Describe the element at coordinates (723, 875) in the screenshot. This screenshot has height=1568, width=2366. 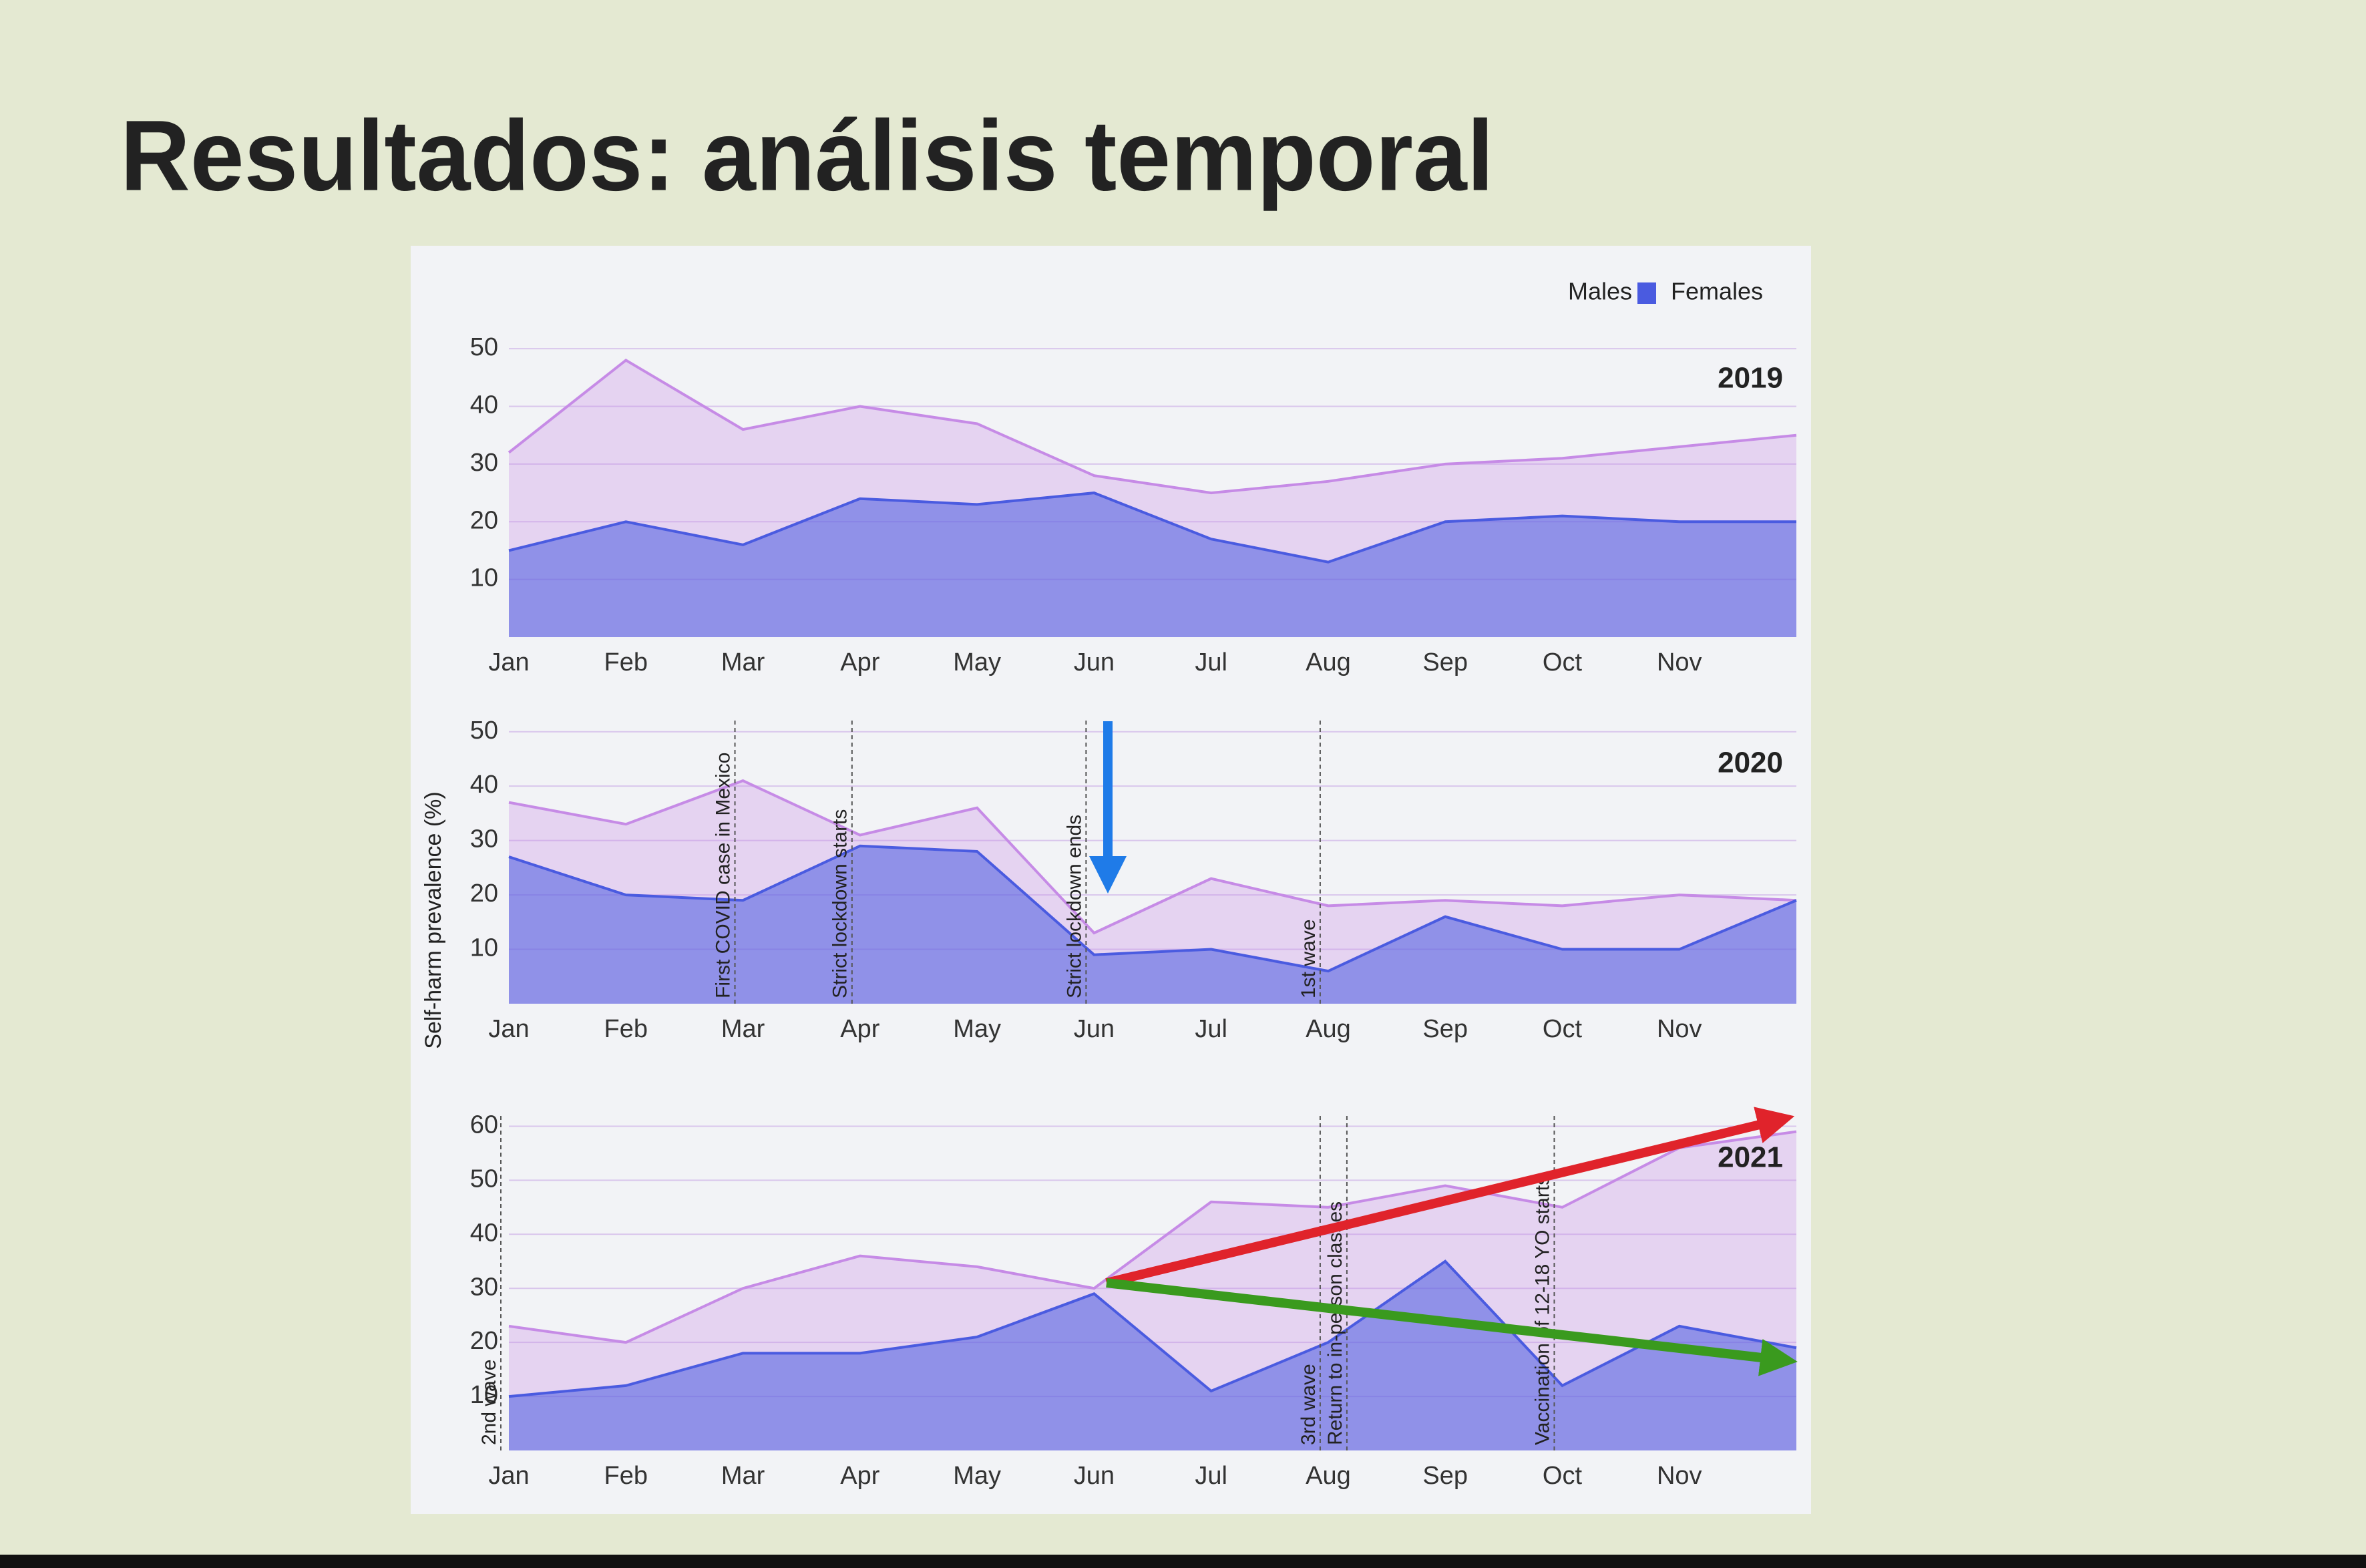
I see `annotation-text: First COVID case in Mexico` at that location.